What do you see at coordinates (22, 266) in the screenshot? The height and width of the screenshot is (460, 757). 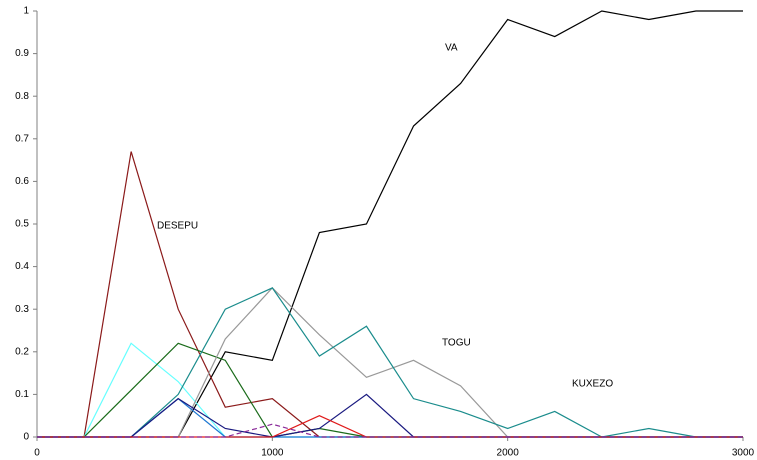 I see `y-tick-label: 0.4` at bounding box center [22, 266].